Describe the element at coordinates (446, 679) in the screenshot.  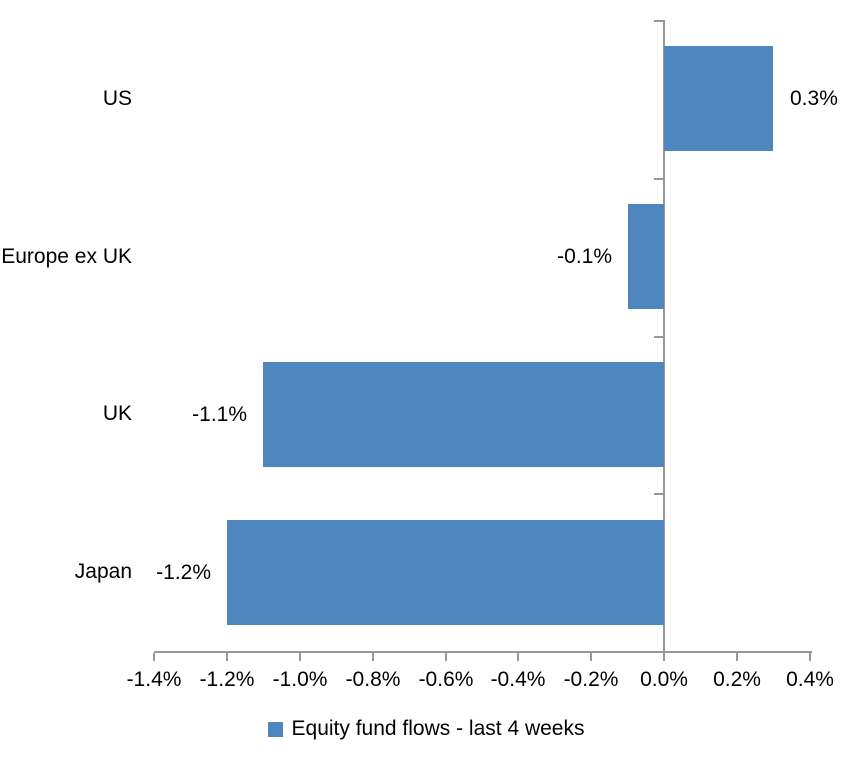
I see `x-tick-label: -0.6%` at that location.